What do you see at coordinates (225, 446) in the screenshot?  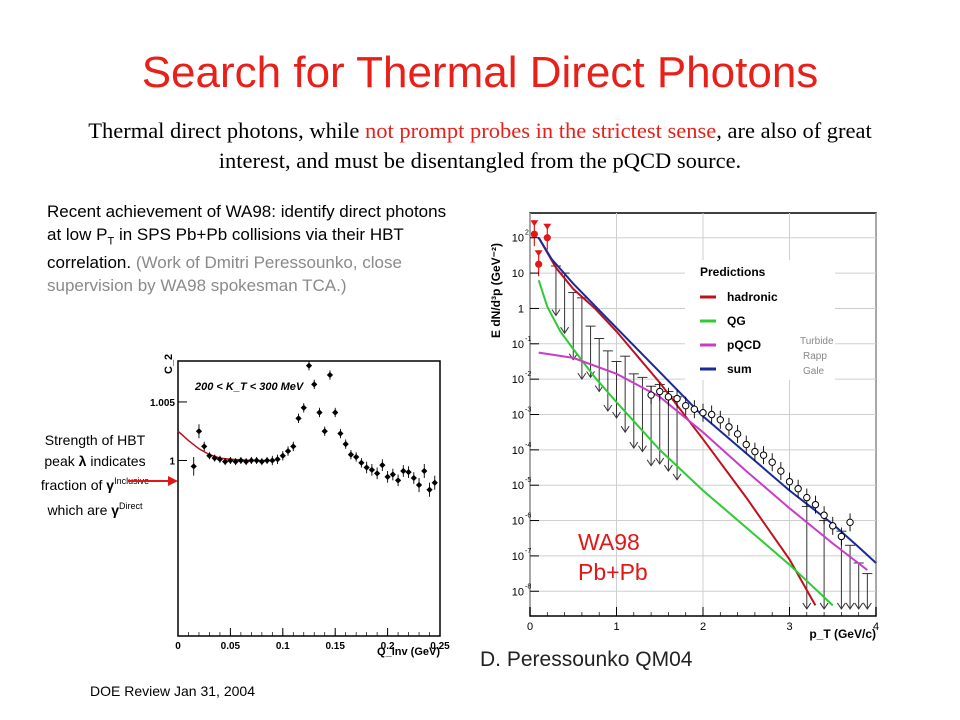 I see `hbt-fit-curve` at bounding box center [225, 446].